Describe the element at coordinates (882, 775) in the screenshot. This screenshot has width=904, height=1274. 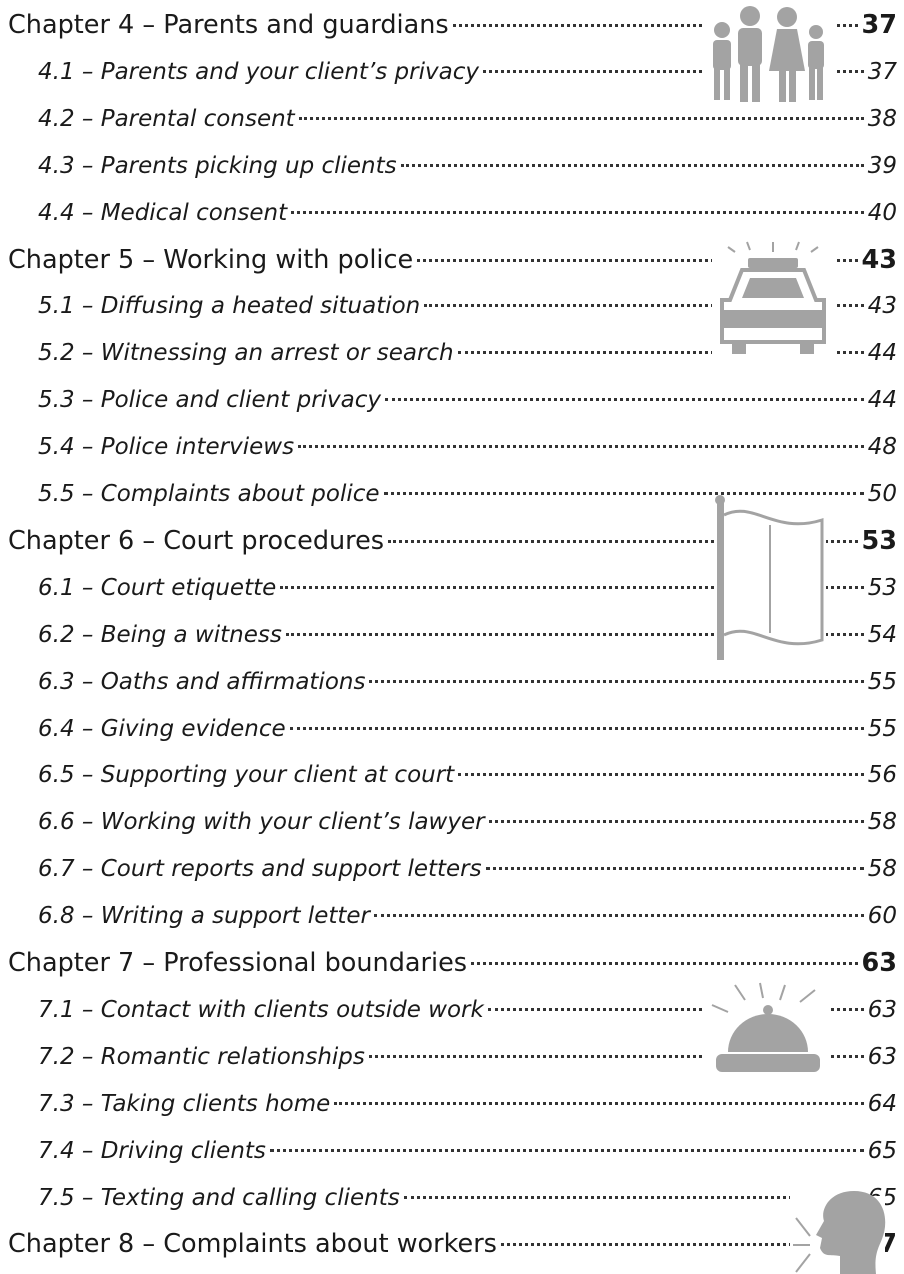
I see `section-entry-page: 56` at that location.